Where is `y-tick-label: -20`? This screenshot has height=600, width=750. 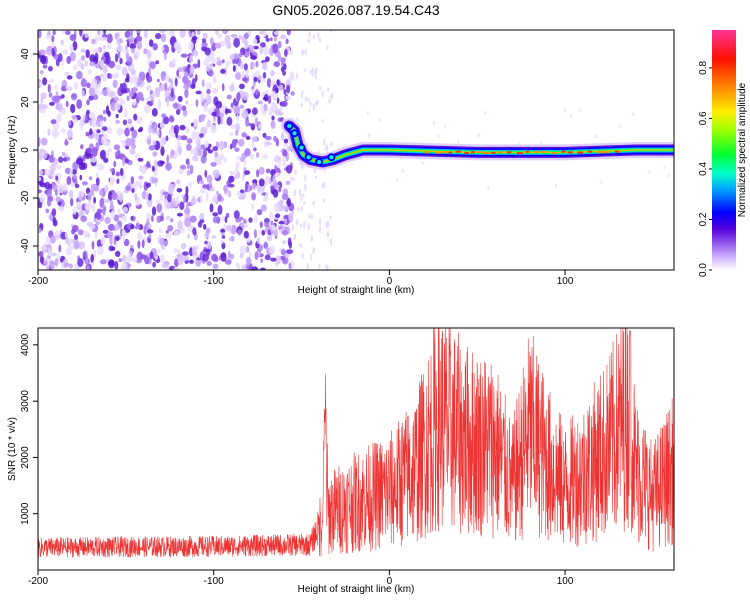 y-tick-label: -20 is located at coordinates (25, 197).